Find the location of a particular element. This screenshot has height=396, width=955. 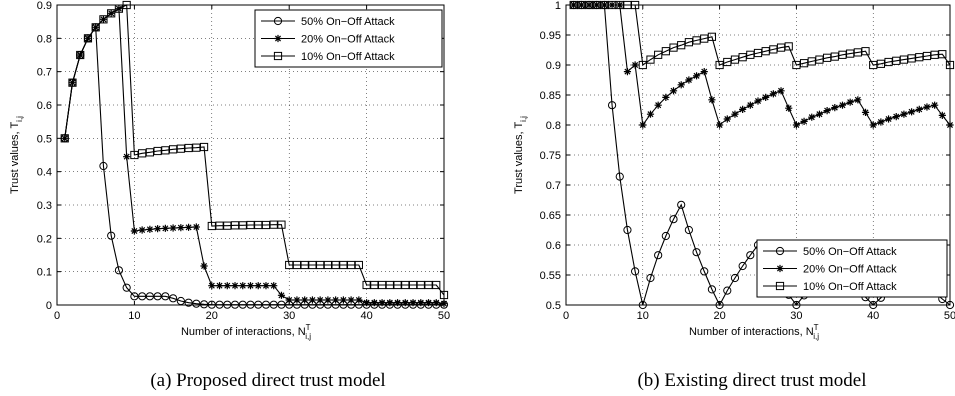

x-tick-label: 30 is located at coordinates (289, 316).